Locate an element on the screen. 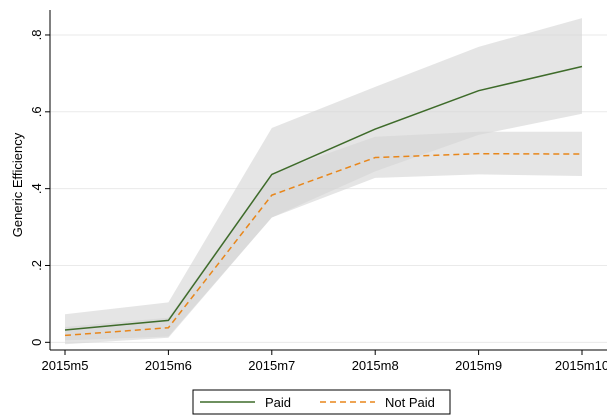 Image resolution: width=607 pixels, height=416 pixels. y-tick-label: 0 is located at coordinates (36, 342).